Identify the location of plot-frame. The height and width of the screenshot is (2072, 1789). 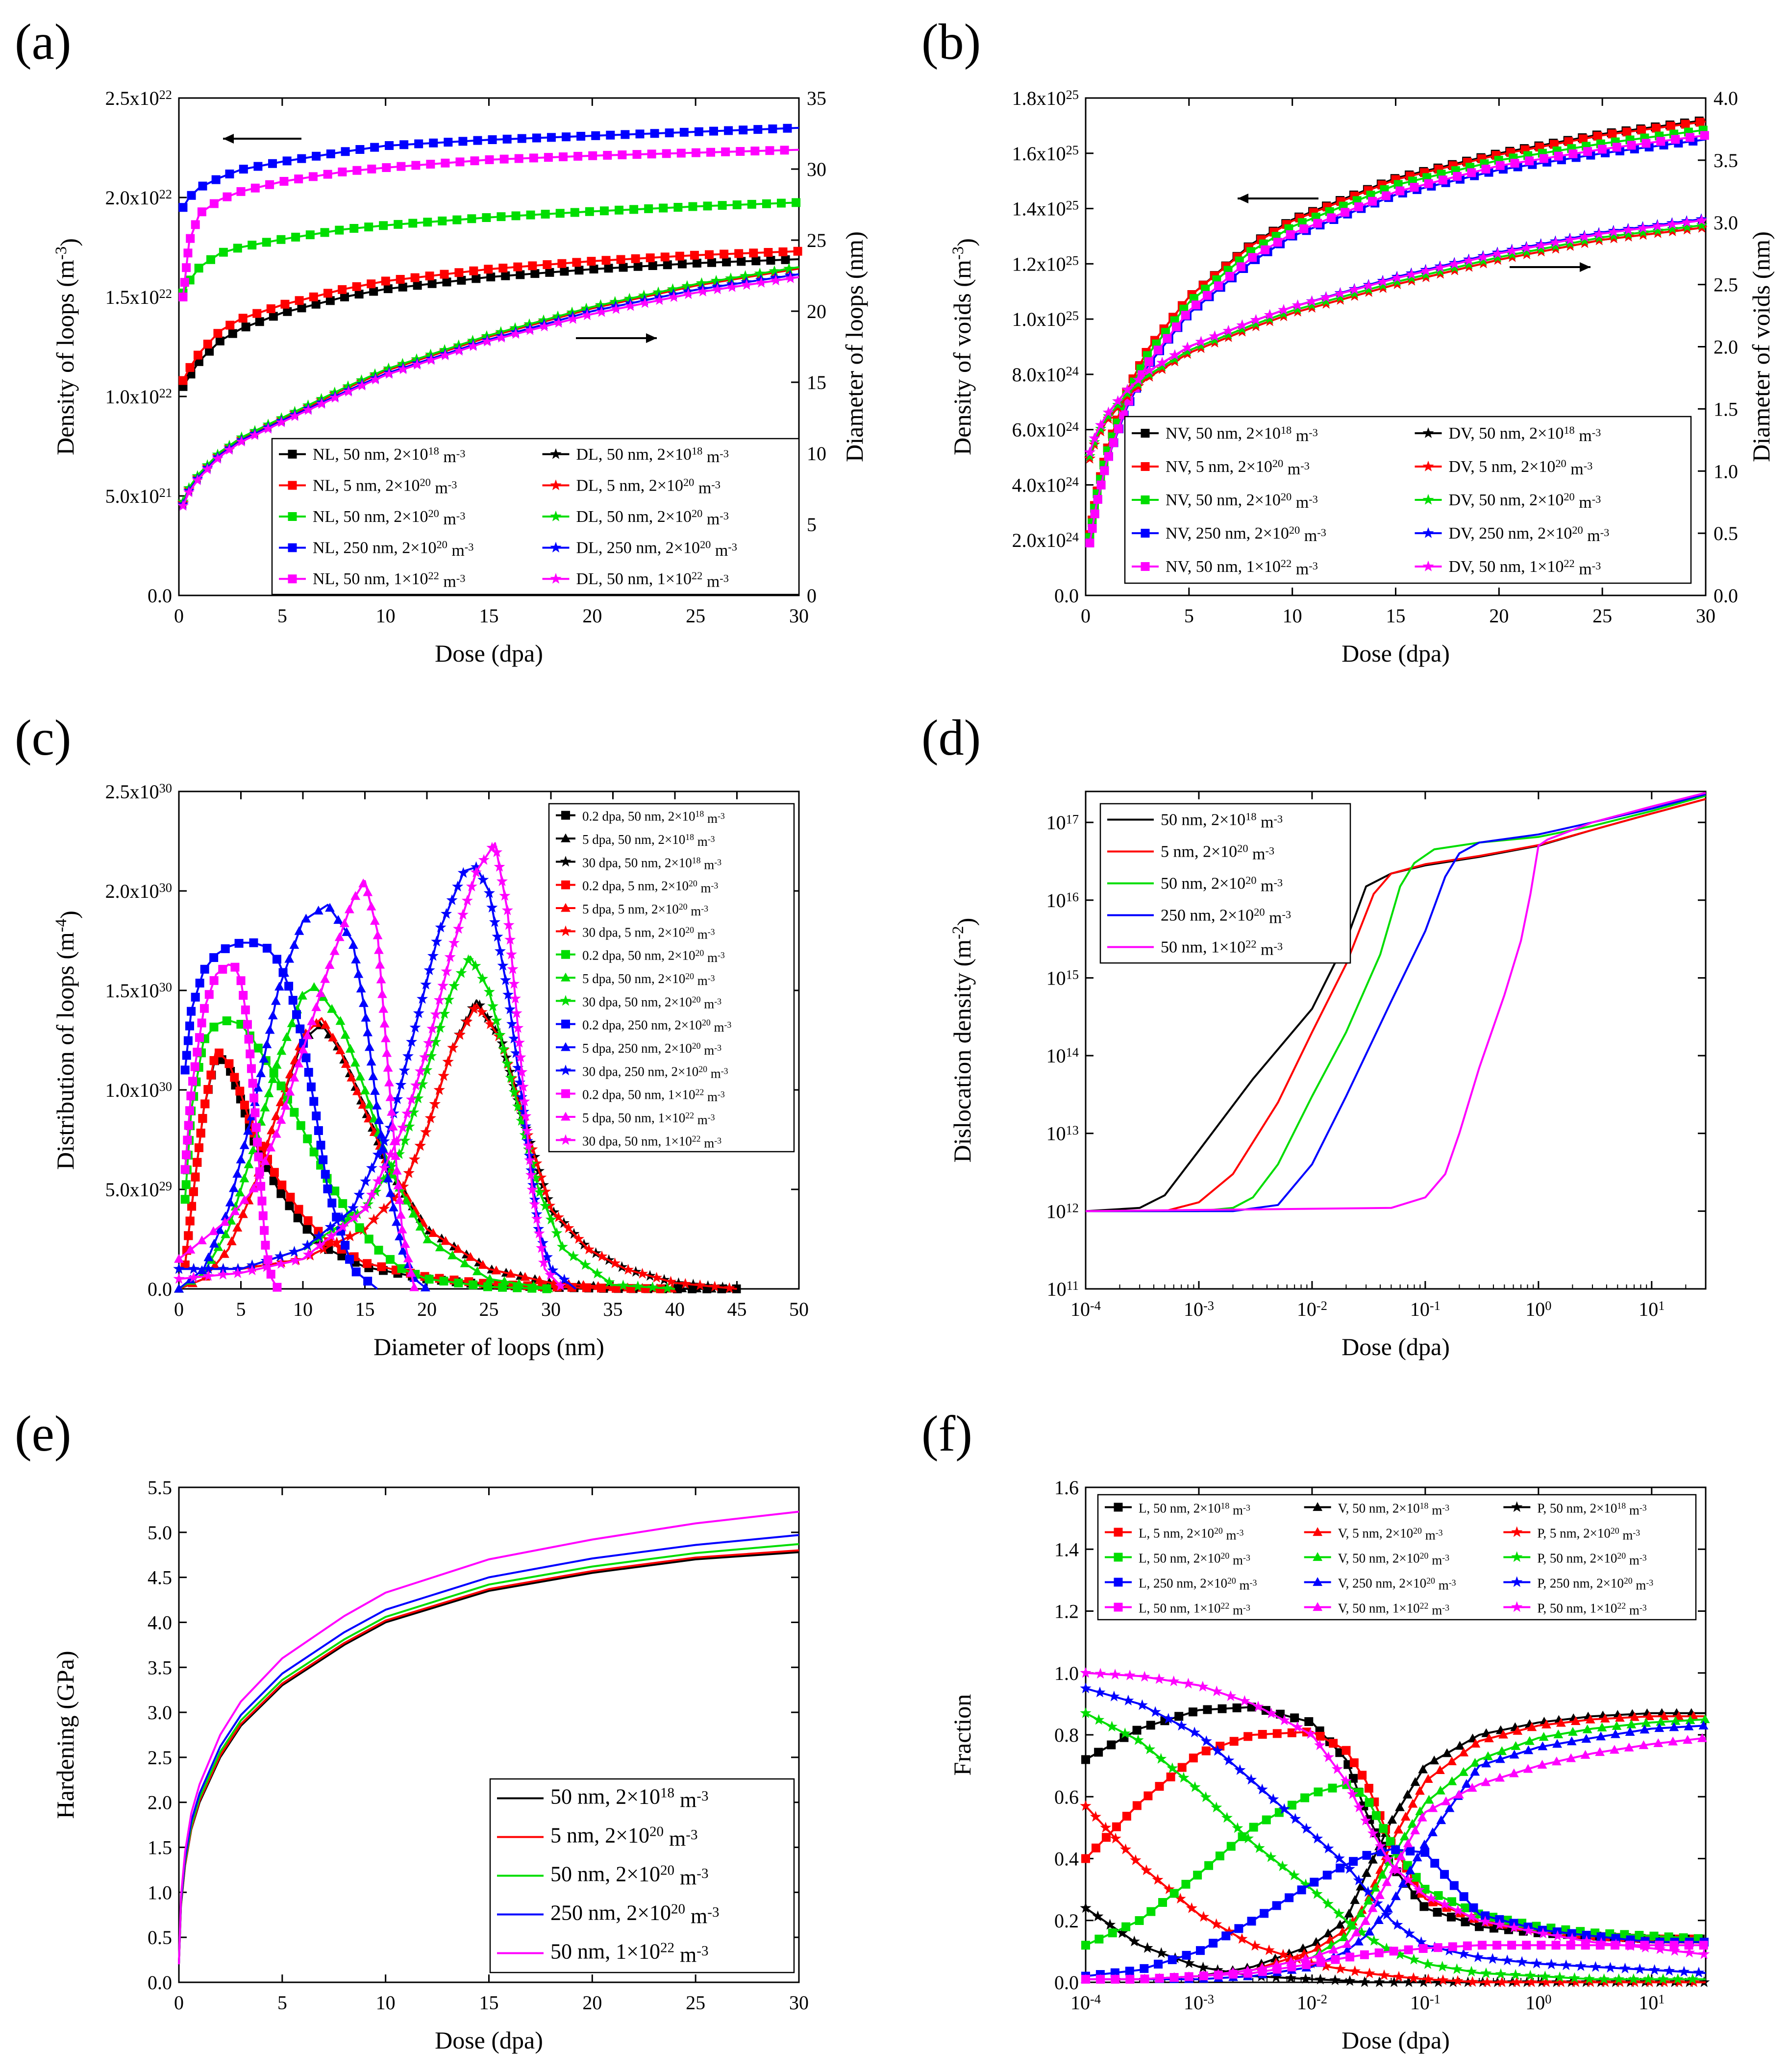
(1396, 1040).